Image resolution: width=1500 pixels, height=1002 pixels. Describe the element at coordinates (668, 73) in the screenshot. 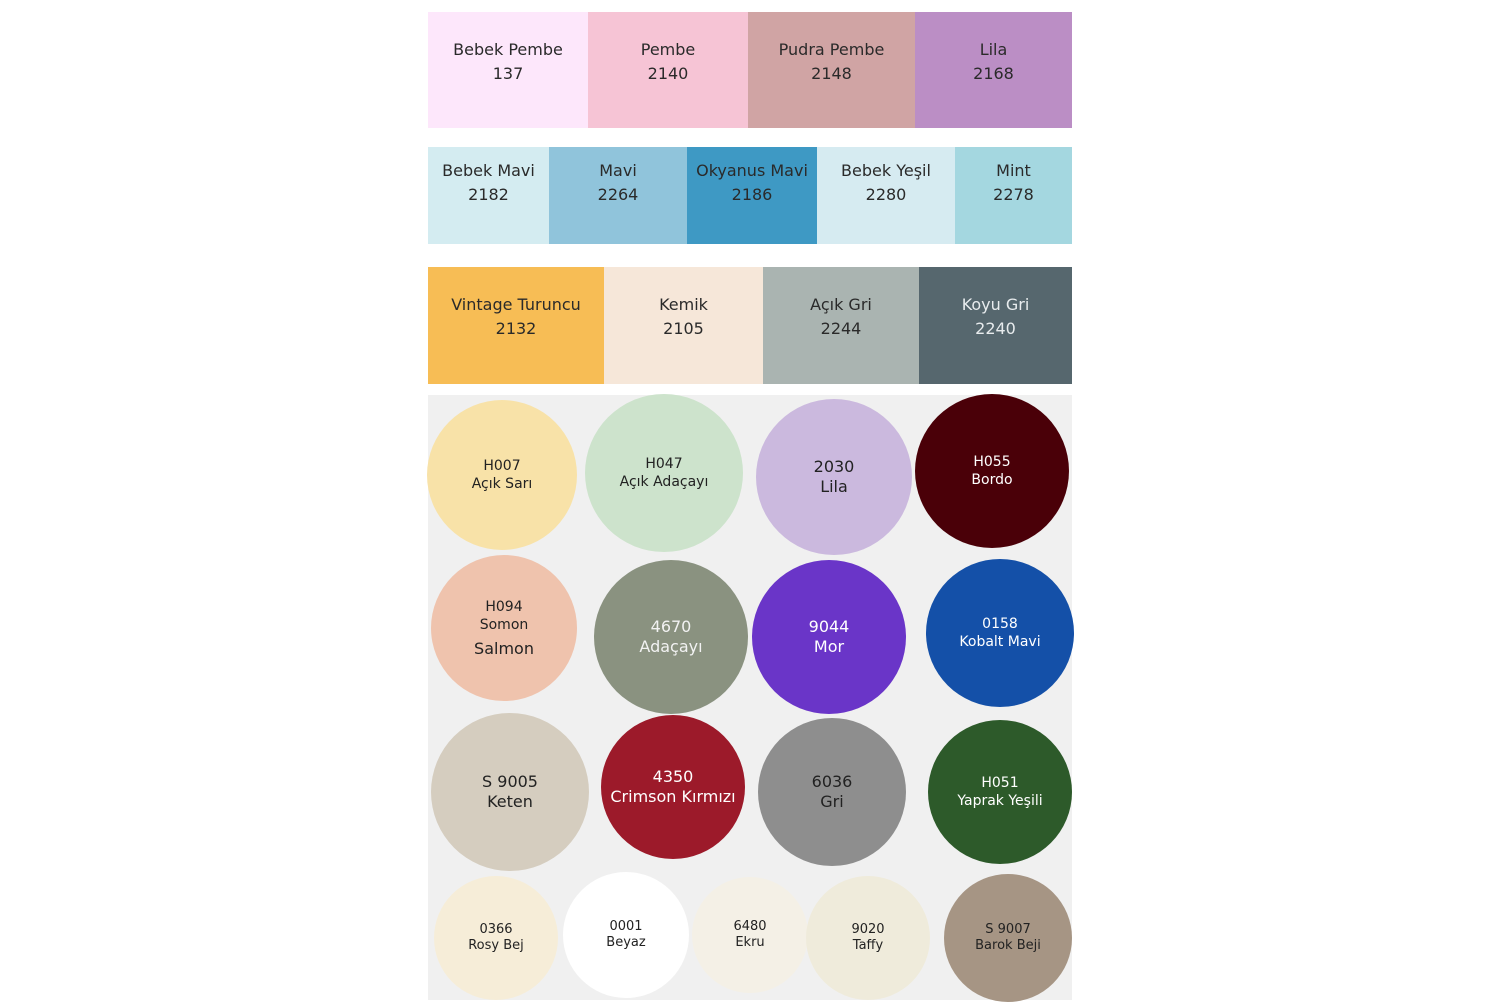

I see `swatch-code: 2140` at that location.